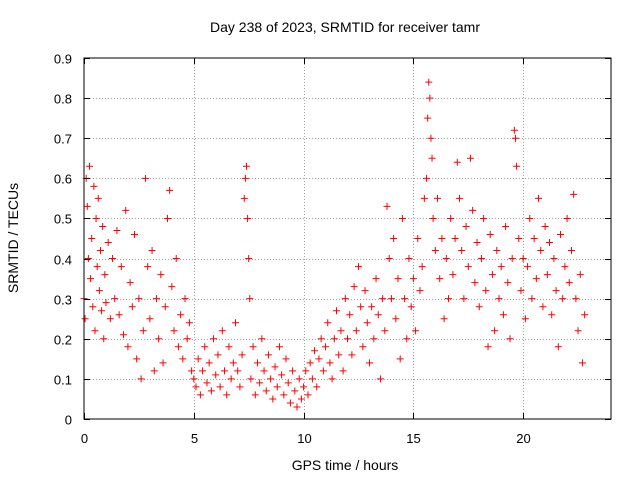 This screenshot has height=480, width=640. I want to click on y-tick-labels: 0 0.1 0.2 0.3 0.4 0.5 0.6 0.7 0.8 0.9, so click(63, 240).